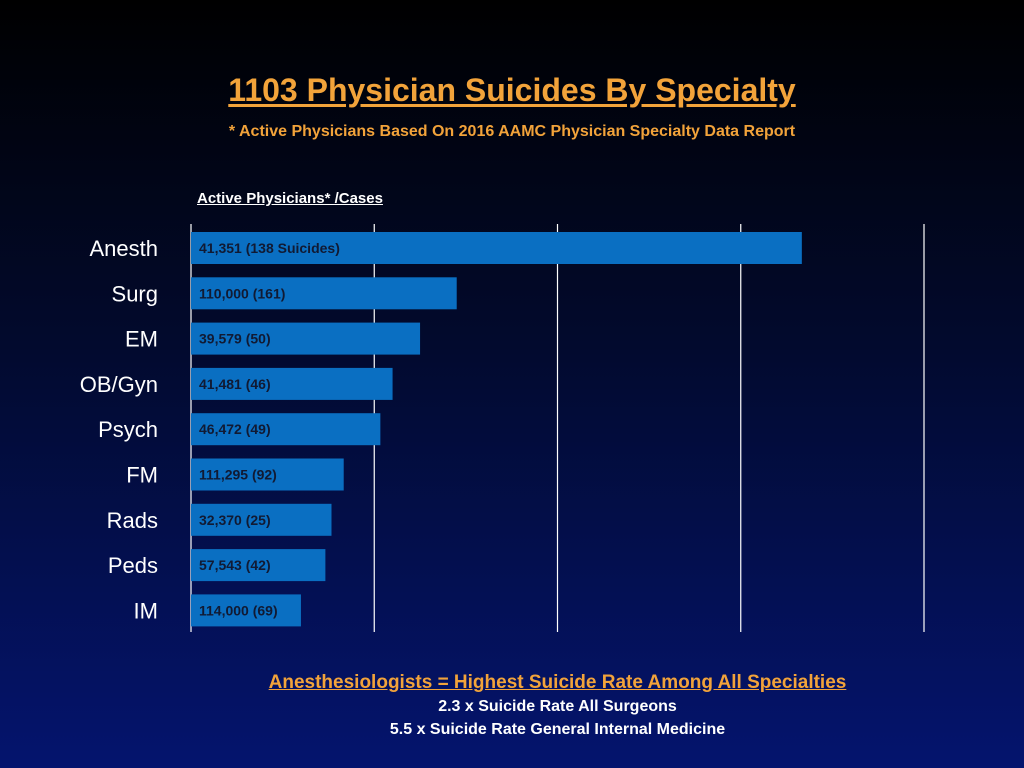 This screenshot has height=768, width=1024. Describe the element at coordinates (242, 293) in the screenshot. I see `bar-value-label: 110,000 (161)` at that location.